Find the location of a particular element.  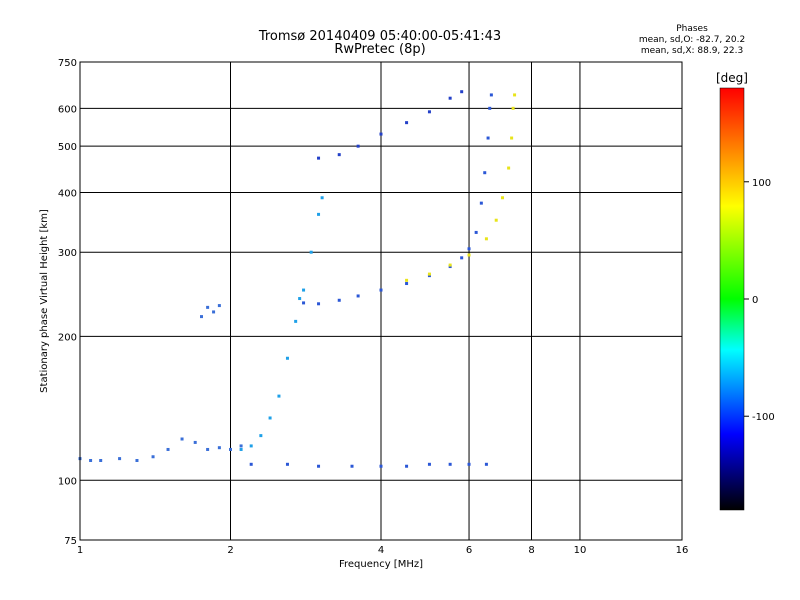

y-tick-label: 750 is located at coordinates (67, 63).